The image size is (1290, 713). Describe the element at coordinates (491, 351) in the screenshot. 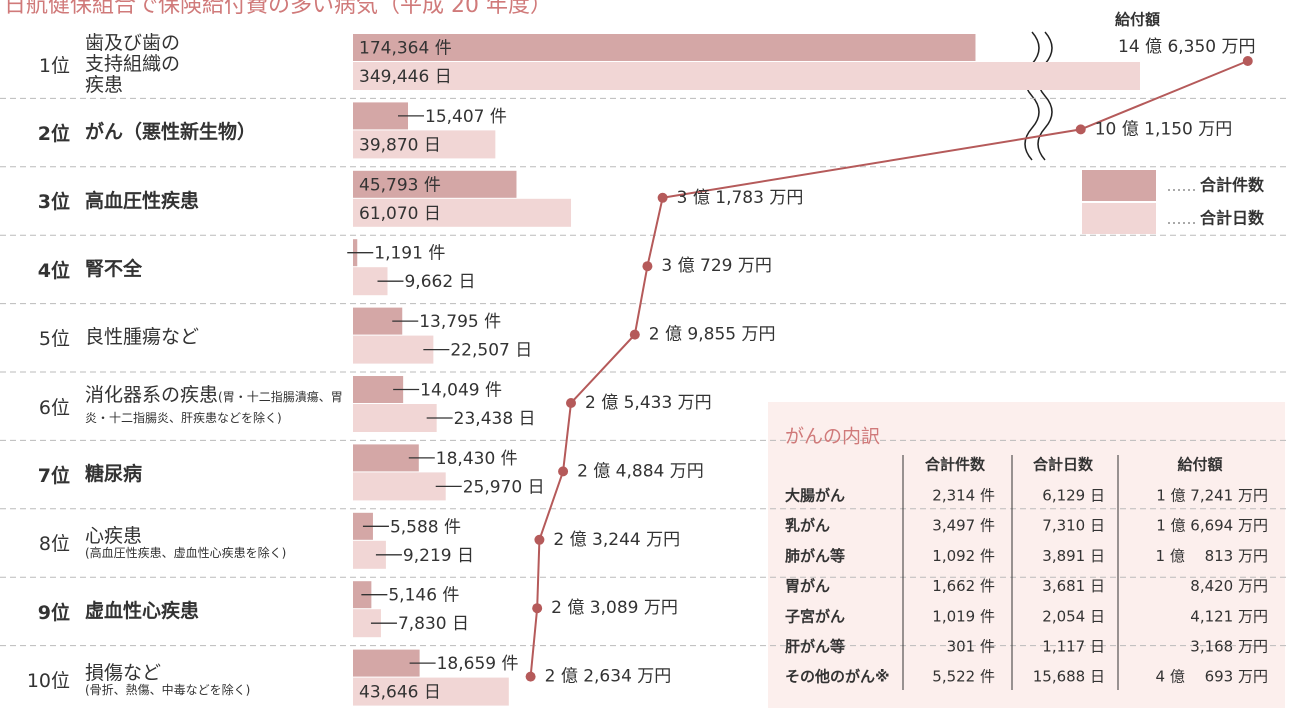

I see `bar-value-label: 22,507 日` at that location.